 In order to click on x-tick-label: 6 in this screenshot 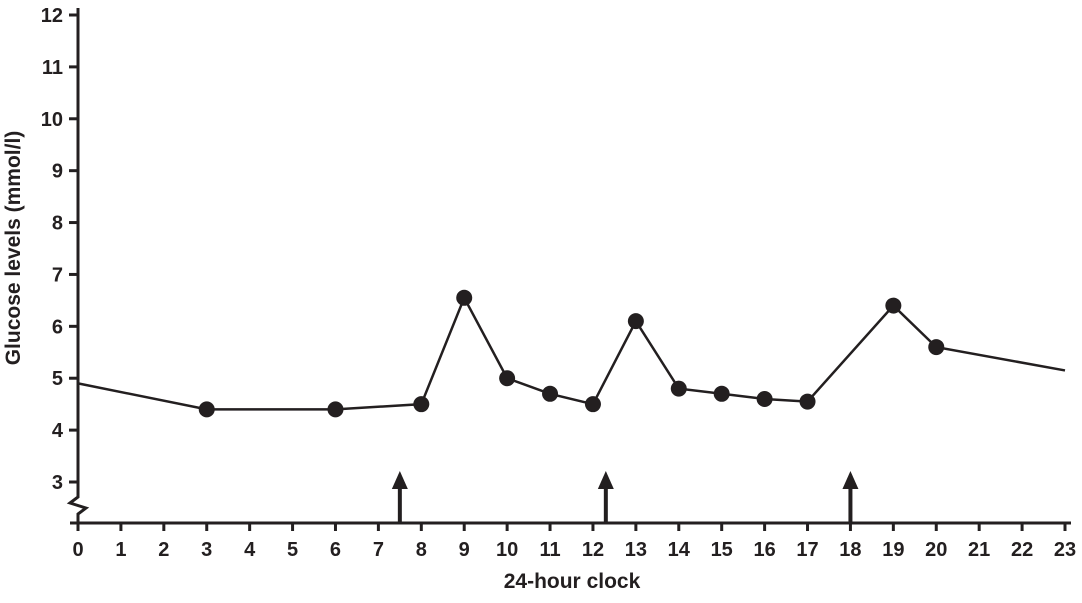, I will do `click(335, 550)`.